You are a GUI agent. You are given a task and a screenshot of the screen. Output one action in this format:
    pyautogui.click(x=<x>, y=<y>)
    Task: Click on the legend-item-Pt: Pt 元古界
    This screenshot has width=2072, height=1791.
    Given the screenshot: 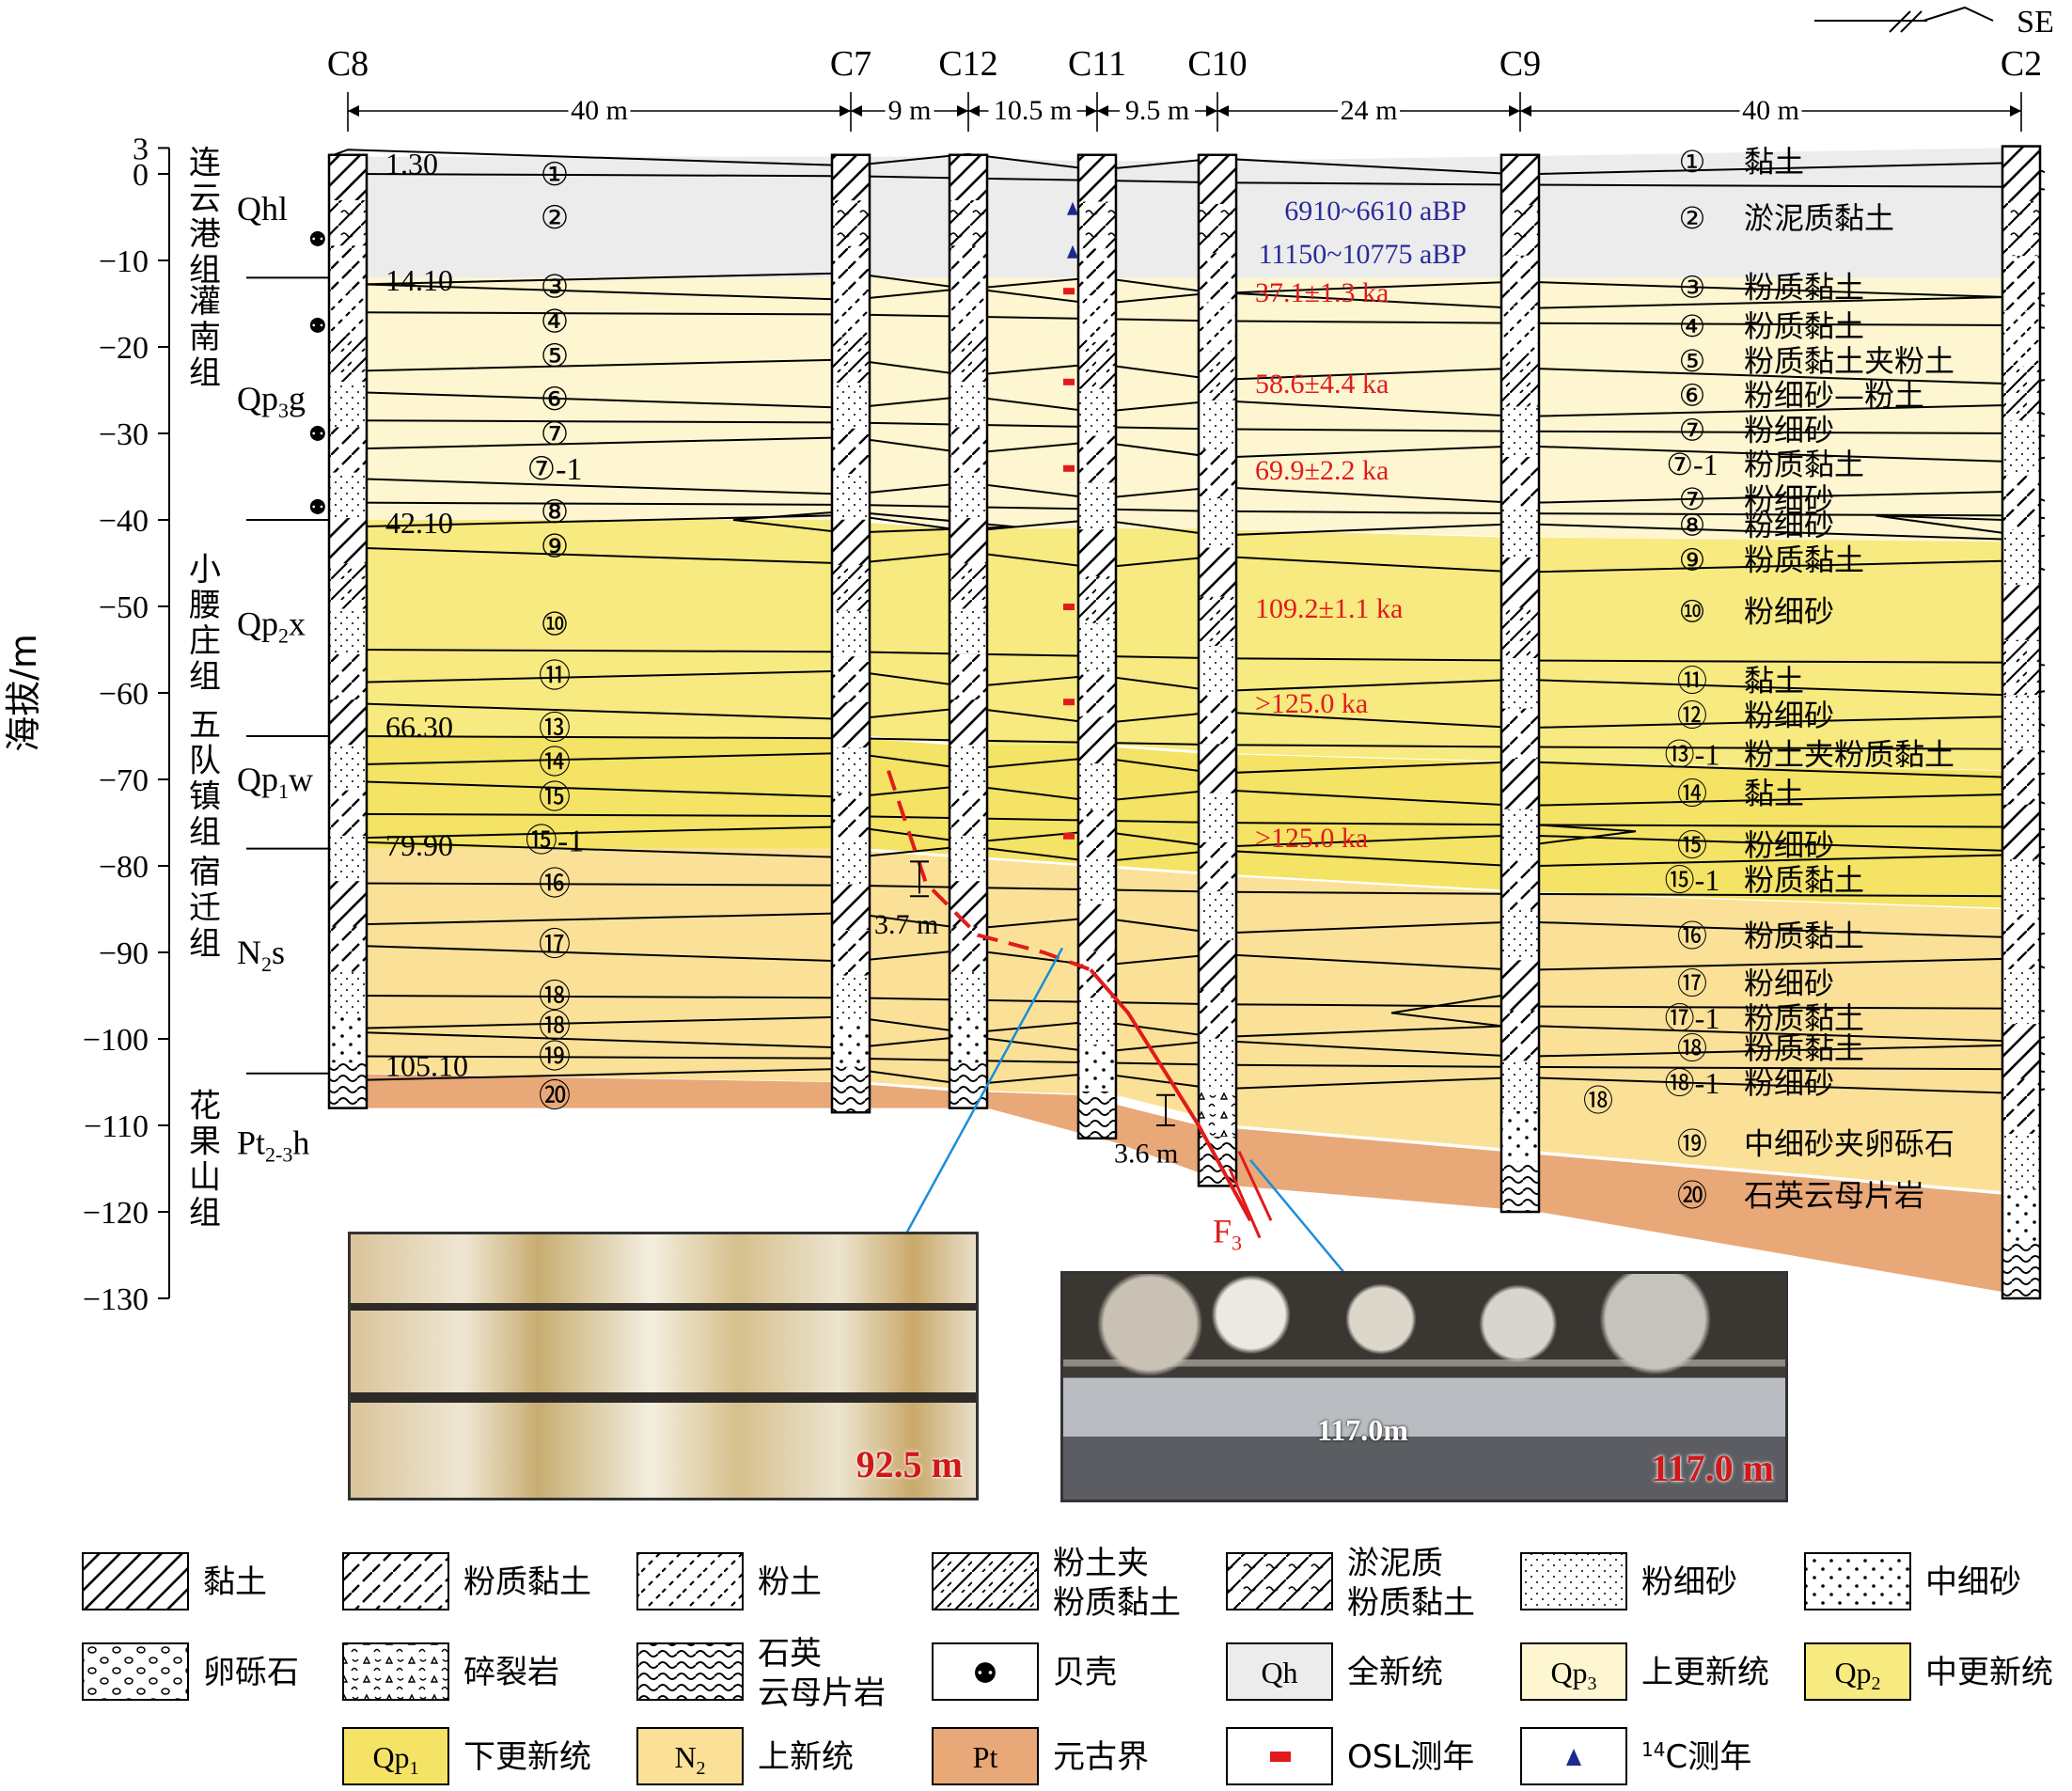 What is the action you would take?
    pyautogui.click(x=1040, y=1756)
    